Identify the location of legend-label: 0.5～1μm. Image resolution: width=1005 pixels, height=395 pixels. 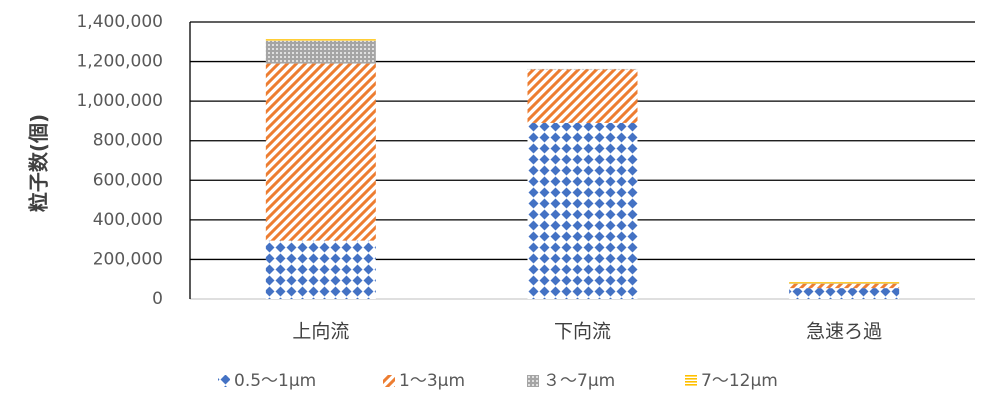
(275, 381).